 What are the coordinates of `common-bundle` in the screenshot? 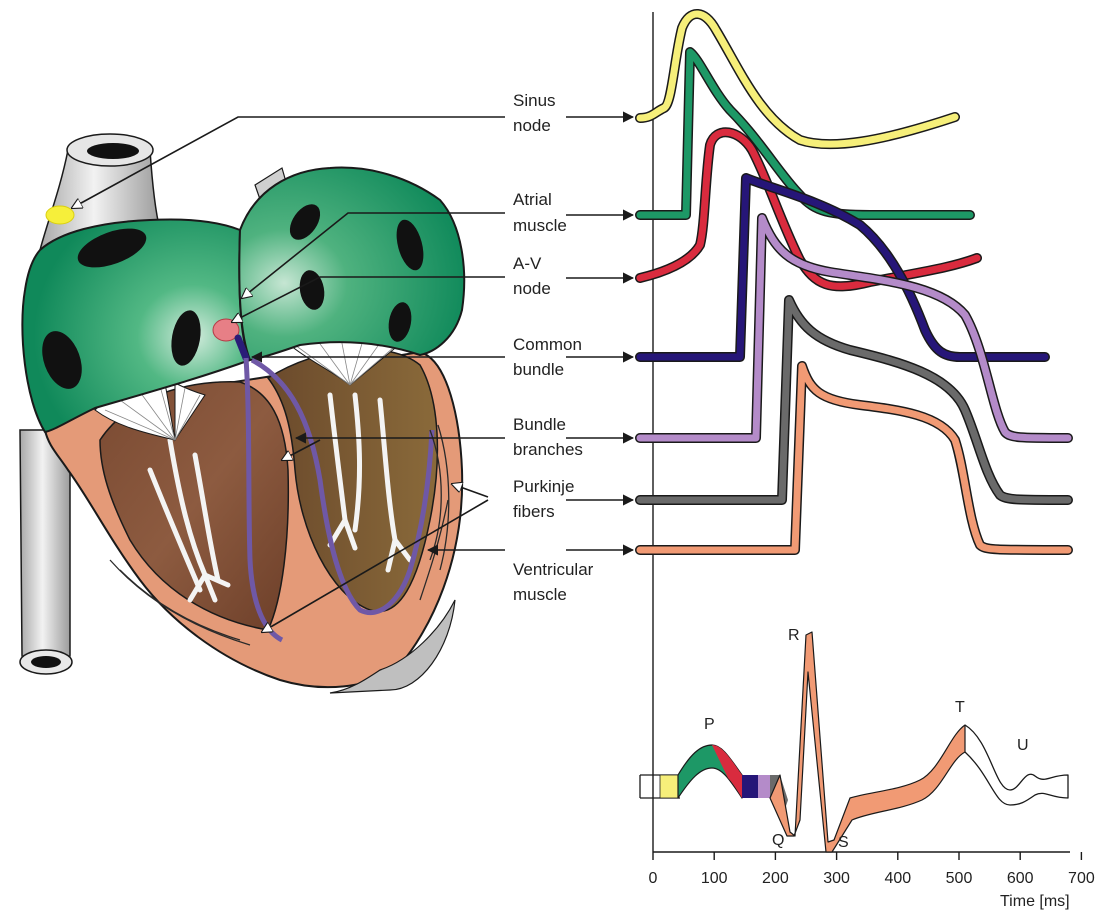 It's located at (242, 348).